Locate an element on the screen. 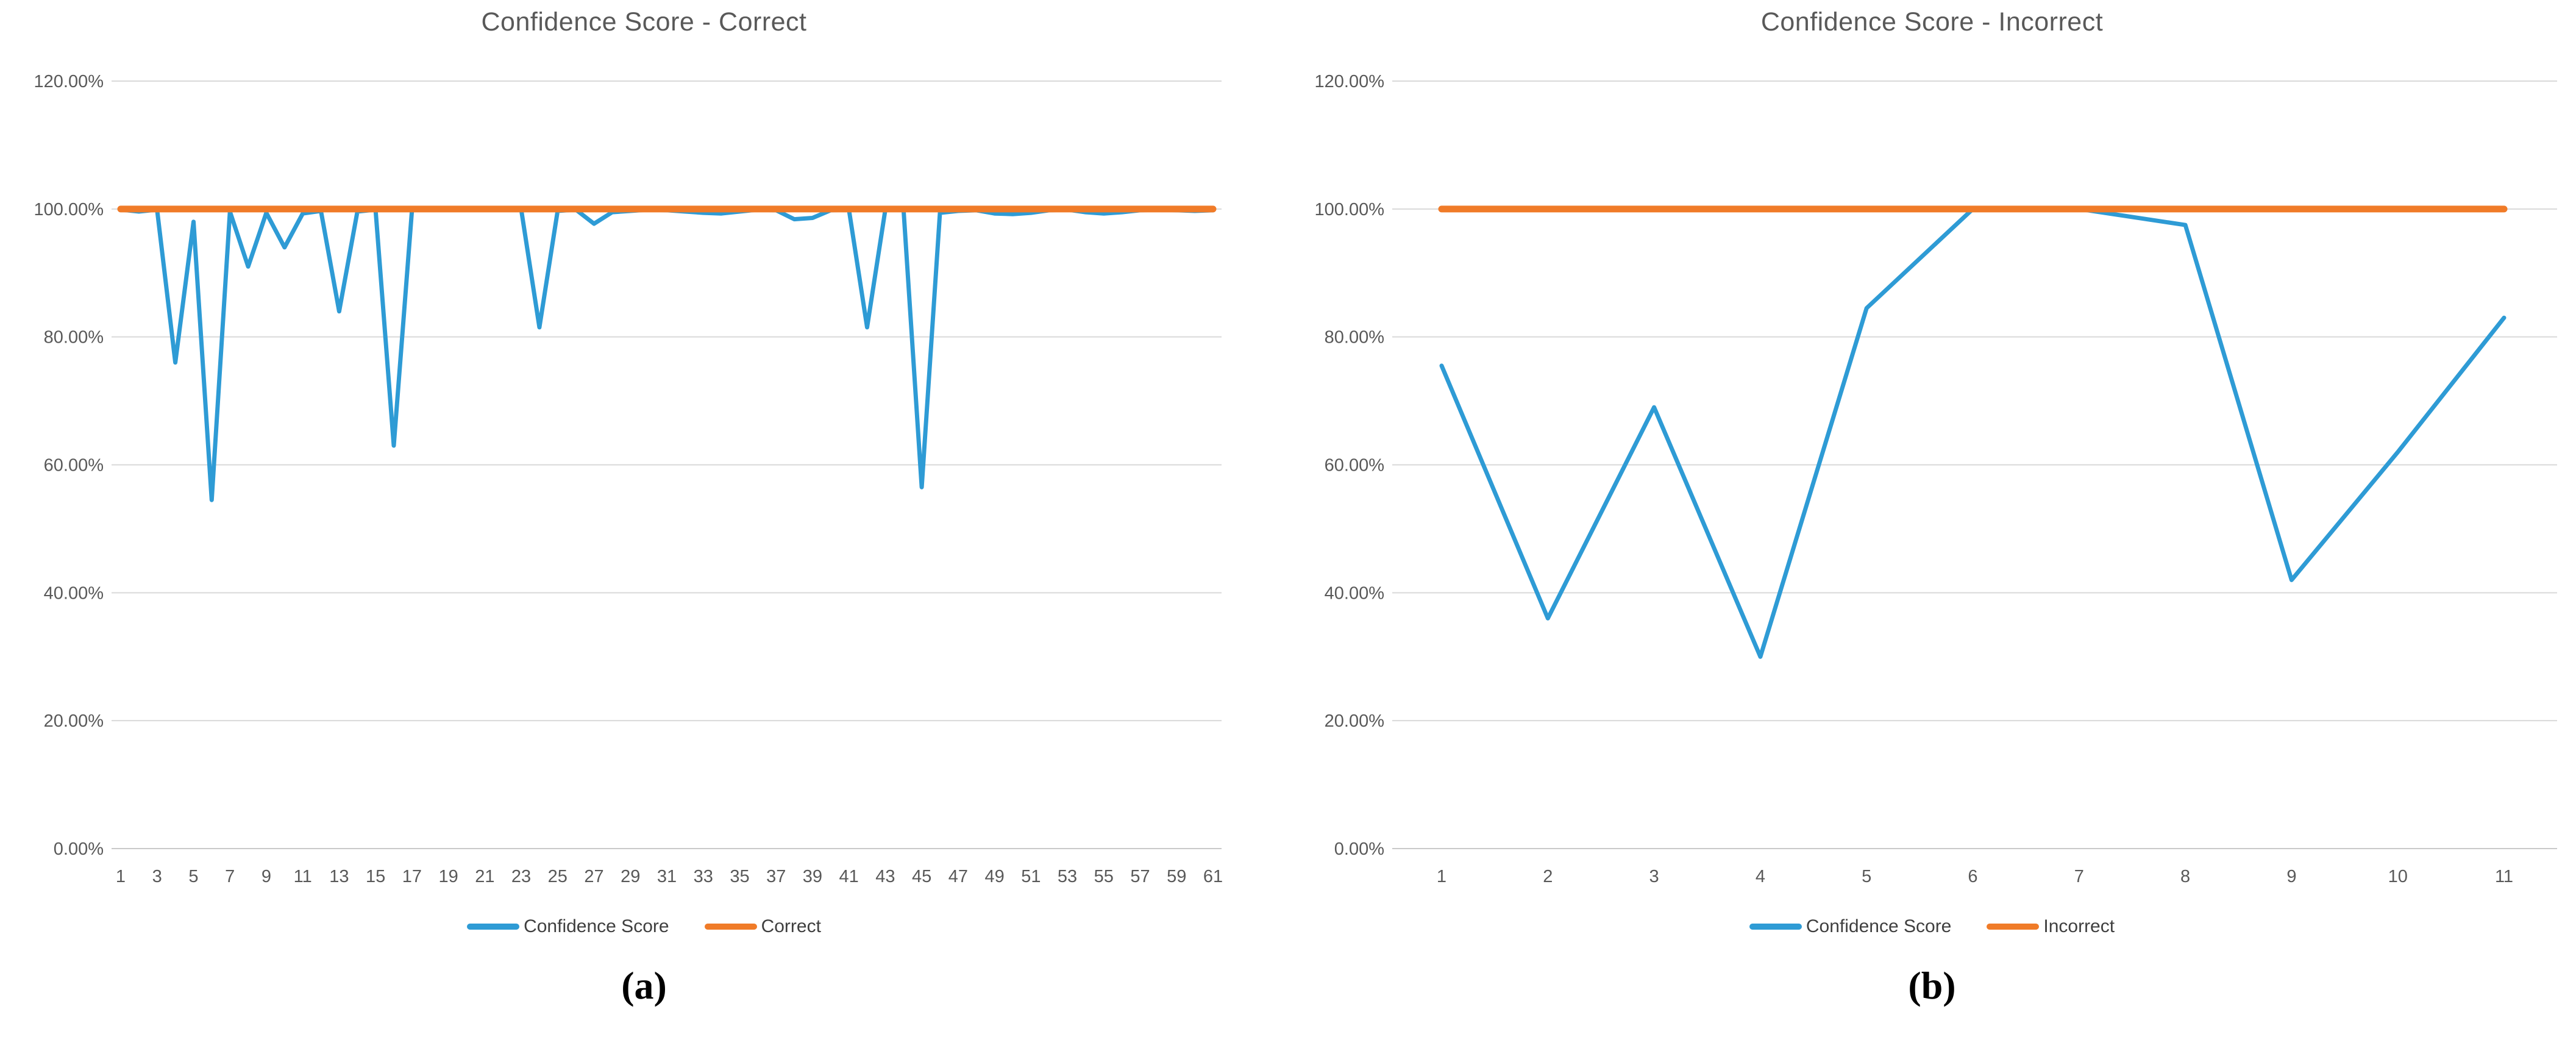  x-axis-tick-label: 8 is located at coordinates (2185, 876).